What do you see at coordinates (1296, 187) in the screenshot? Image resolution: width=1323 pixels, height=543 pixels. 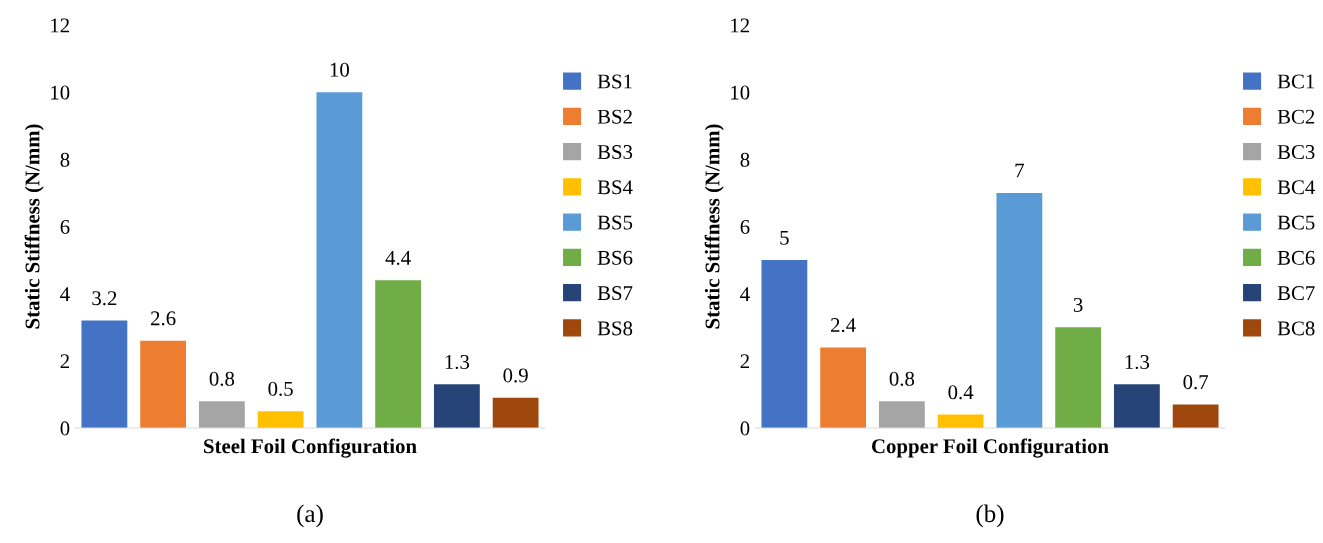 I see `legend-label: BC4` at bounding box center [1296, 187].